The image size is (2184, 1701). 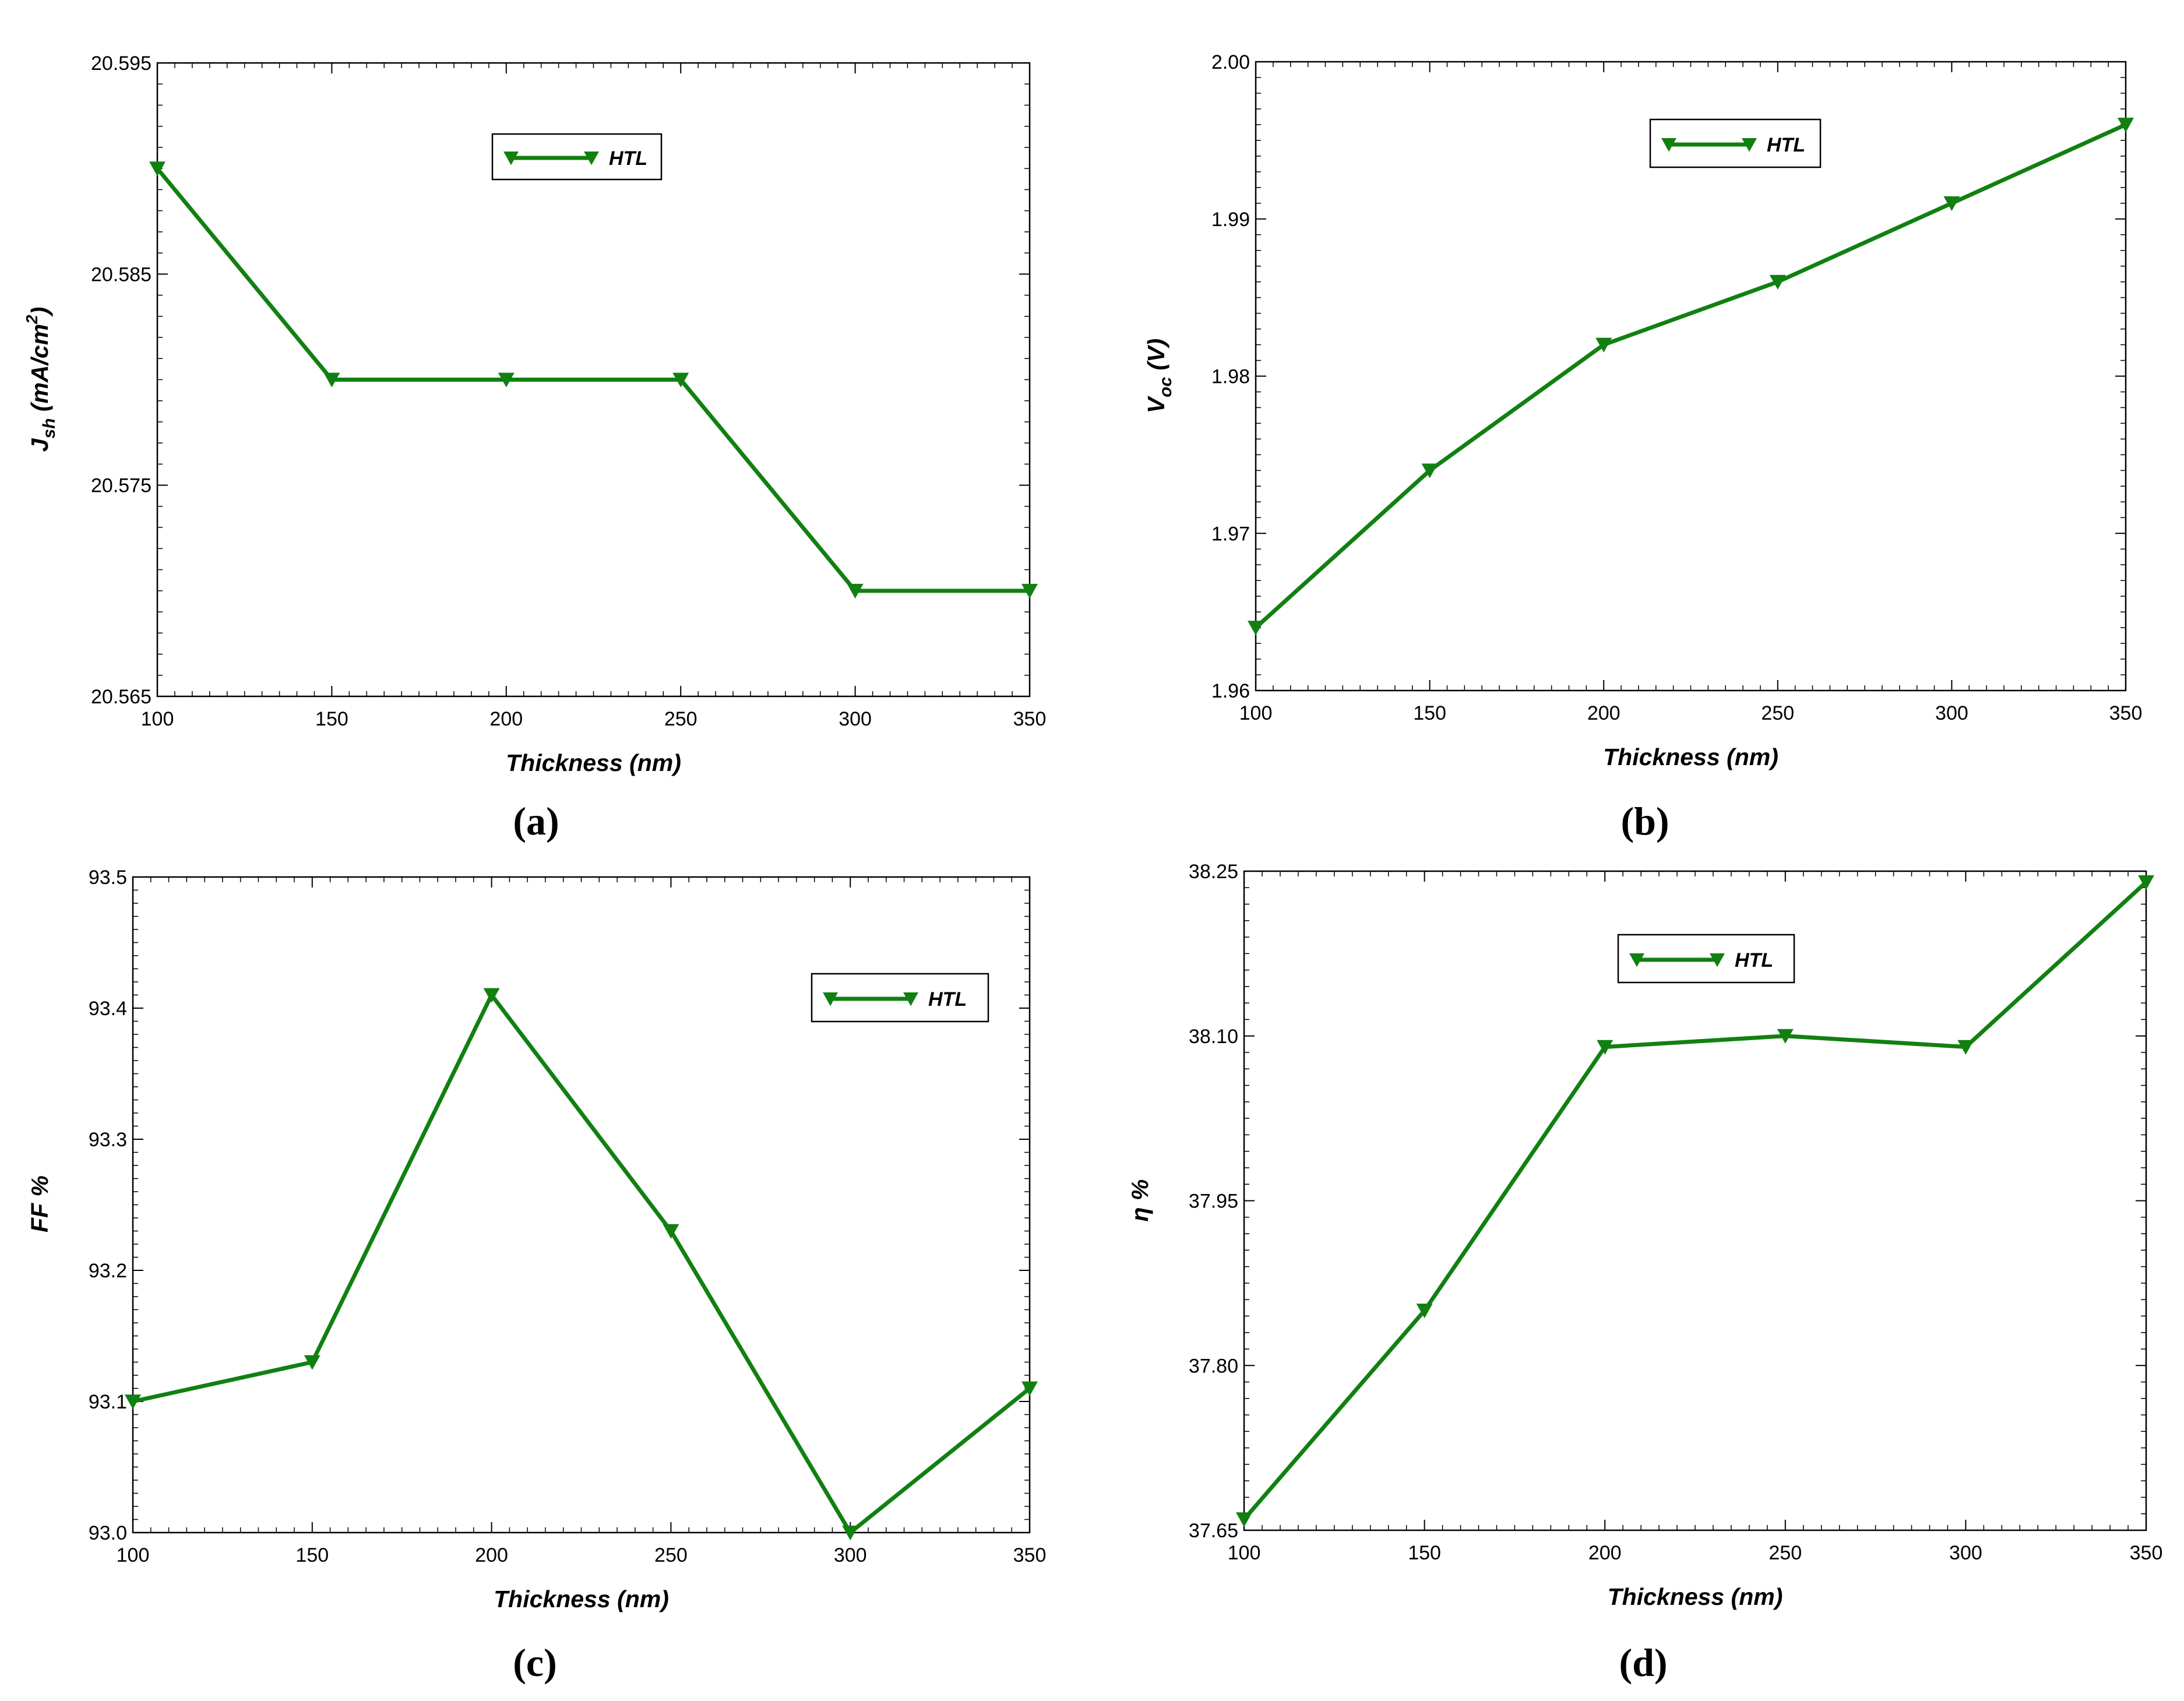 What do you see at coordinates (1156, 358) in the screenshot?
I see `y-title-mid: (V)` at bounding box center [1156, 358].